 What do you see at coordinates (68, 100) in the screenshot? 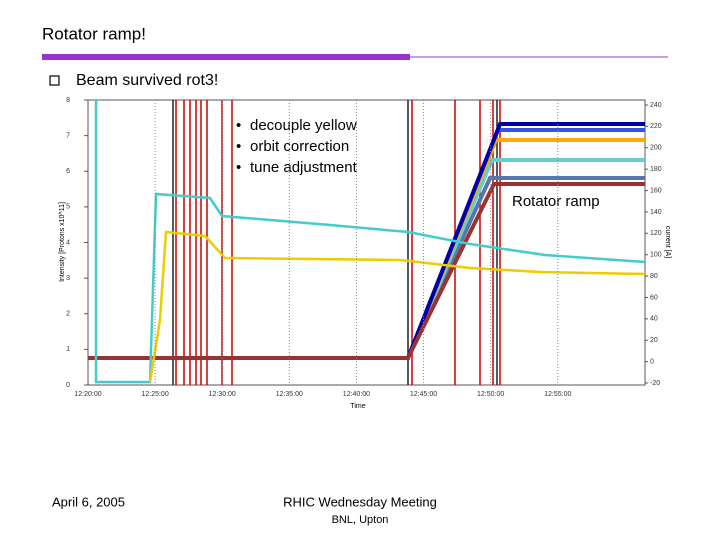
I see `y-tick-label: 8` at bounding box center [68, 100].